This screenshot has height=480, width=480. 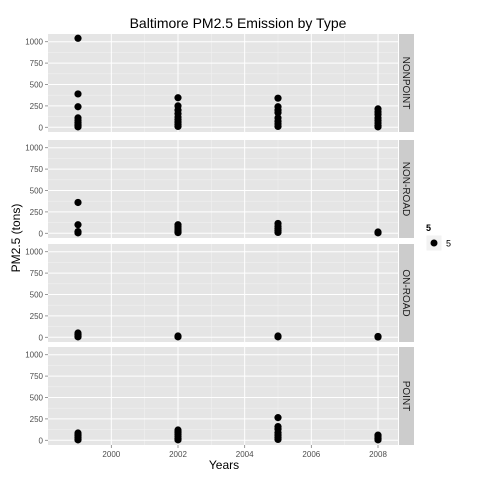 I want to click on y-axis-title: PM2.5 (tons), so click(x=16, y=238).